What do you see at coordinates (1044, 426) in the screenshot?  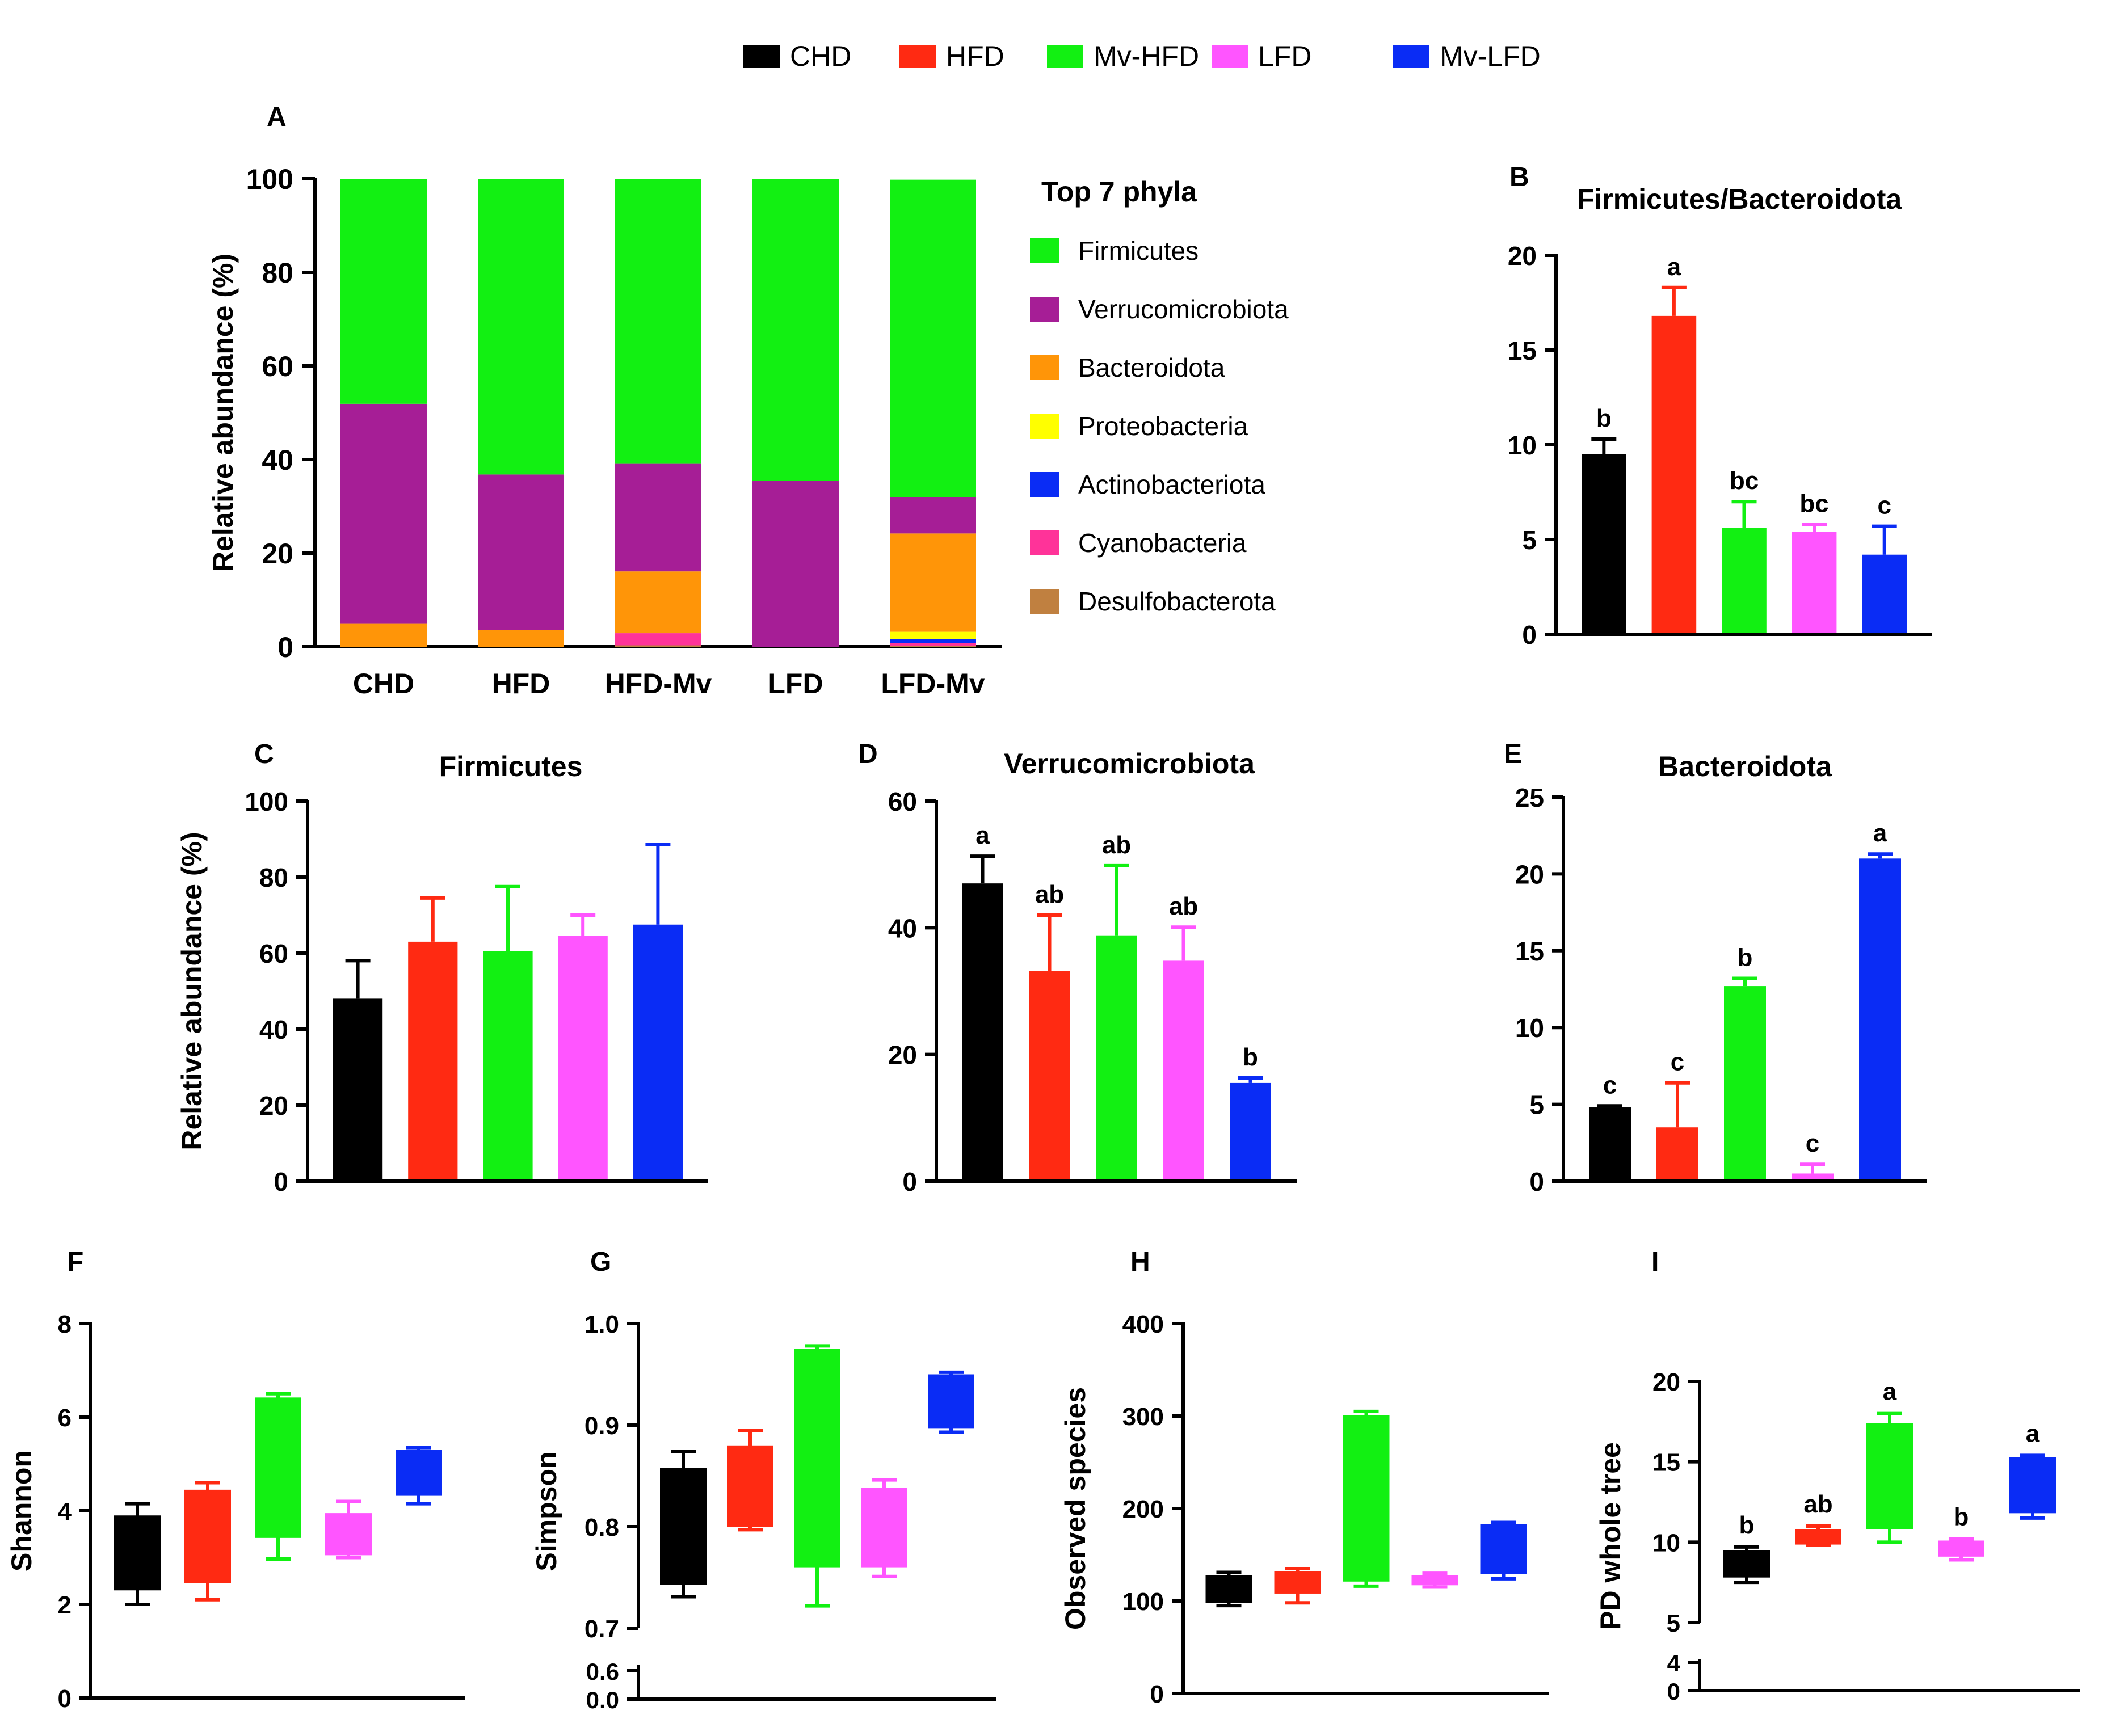 I see `phylum-swatch-proteobacteria` at bounding box center [1044, 426].